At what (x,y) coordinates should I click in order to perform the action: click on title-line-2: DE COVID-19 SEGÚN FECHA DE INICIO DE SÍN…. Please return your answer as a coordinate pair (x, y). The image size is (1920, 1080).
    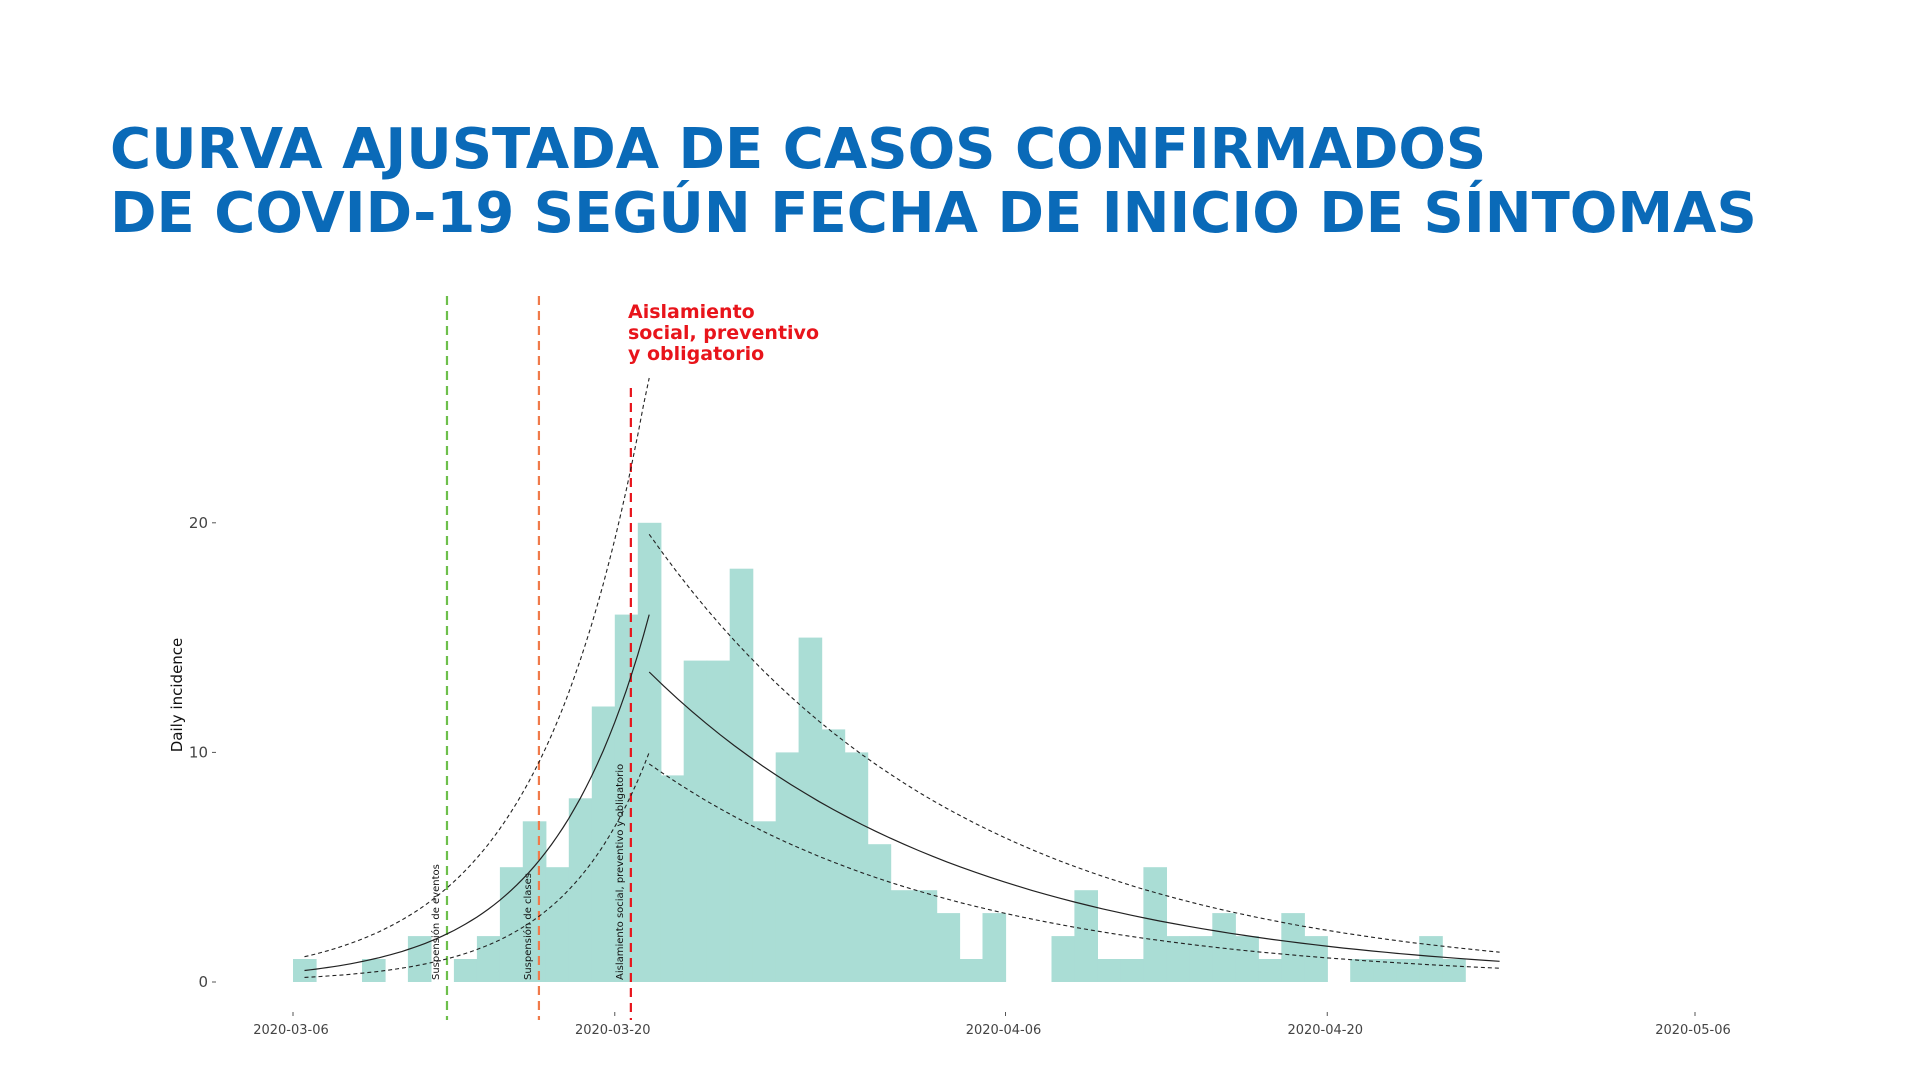
    Looking at the image, I should click on (933, 213).